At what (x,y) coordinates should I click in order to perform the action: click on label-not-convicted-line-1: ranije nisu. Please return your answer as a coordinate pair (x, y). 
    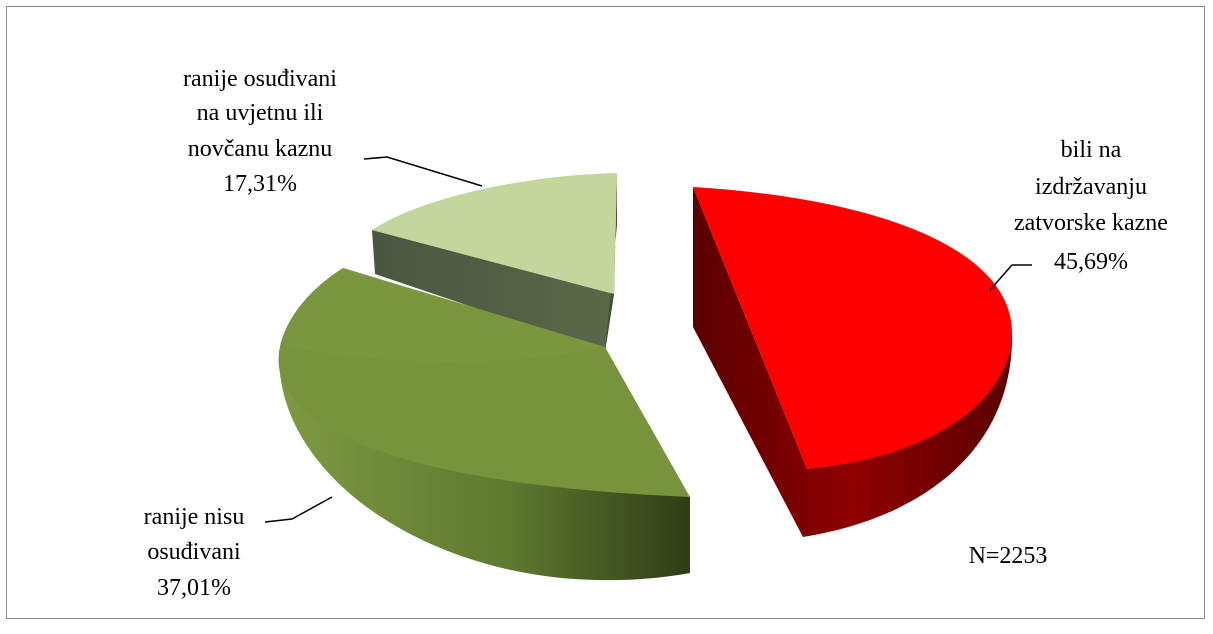
    Looking at the image, I should click on (194, 517).